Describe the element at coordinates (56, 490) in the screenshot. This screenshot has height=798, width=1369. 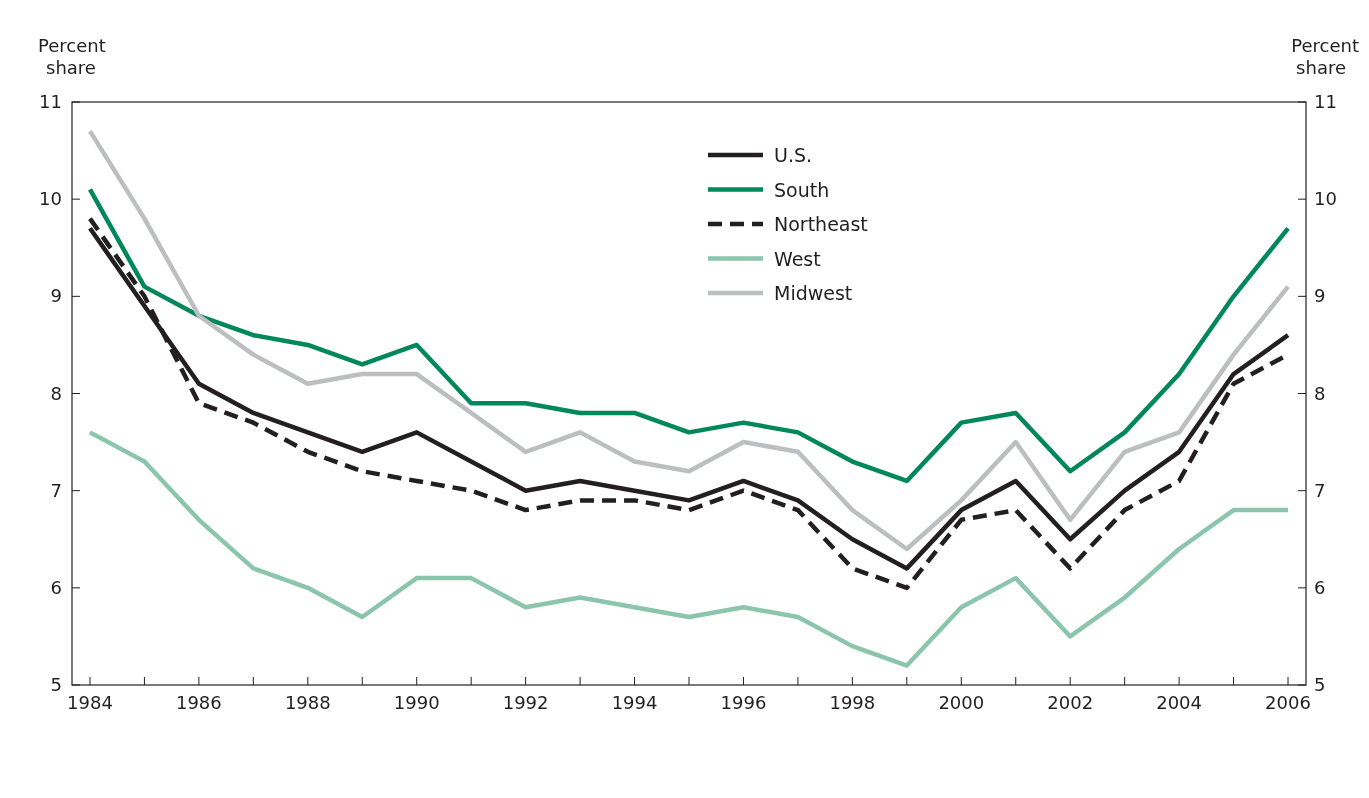
I see `y-tick-label: 7` at that location.